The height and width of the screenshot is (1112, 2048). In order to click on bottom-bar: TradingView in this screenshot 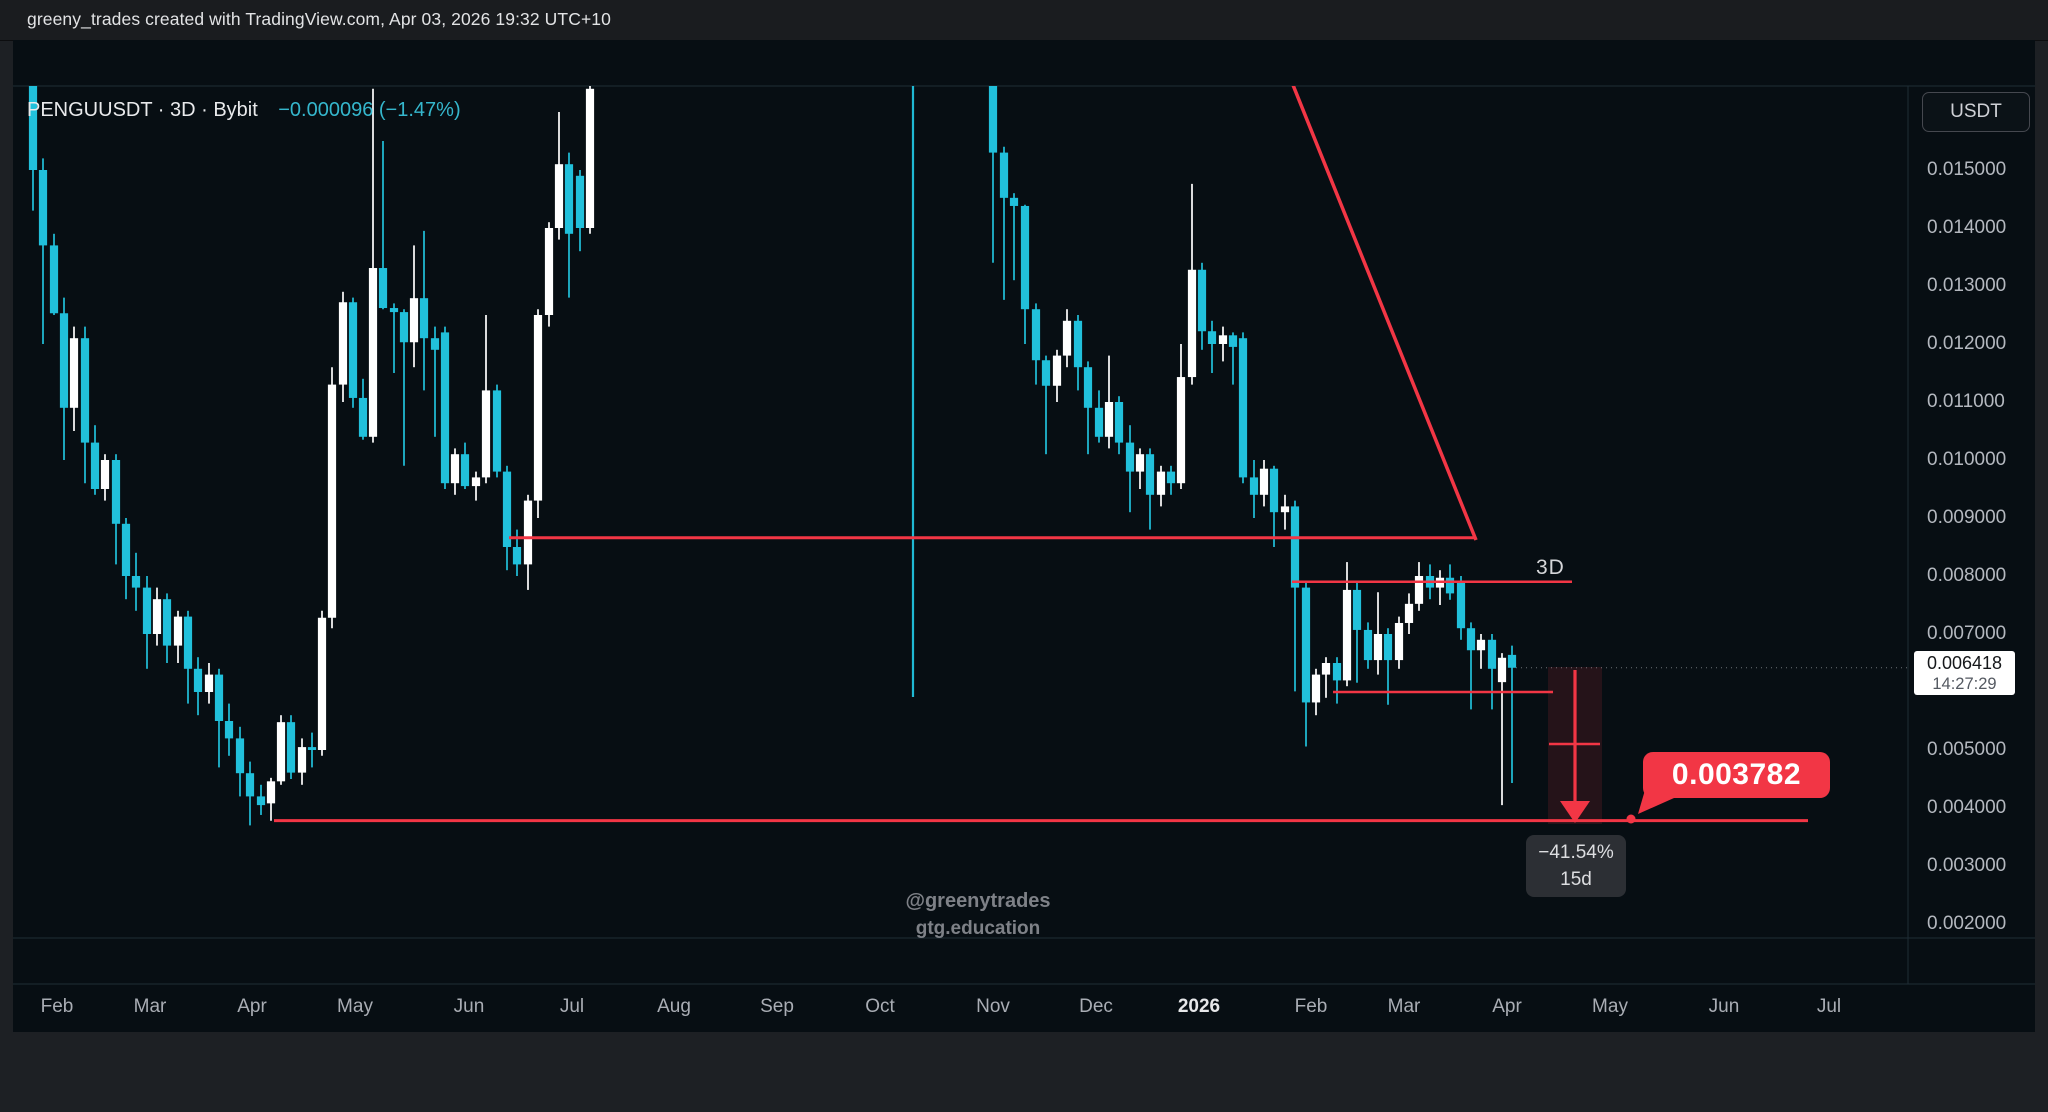, I will do `click(1024, 1072)`.